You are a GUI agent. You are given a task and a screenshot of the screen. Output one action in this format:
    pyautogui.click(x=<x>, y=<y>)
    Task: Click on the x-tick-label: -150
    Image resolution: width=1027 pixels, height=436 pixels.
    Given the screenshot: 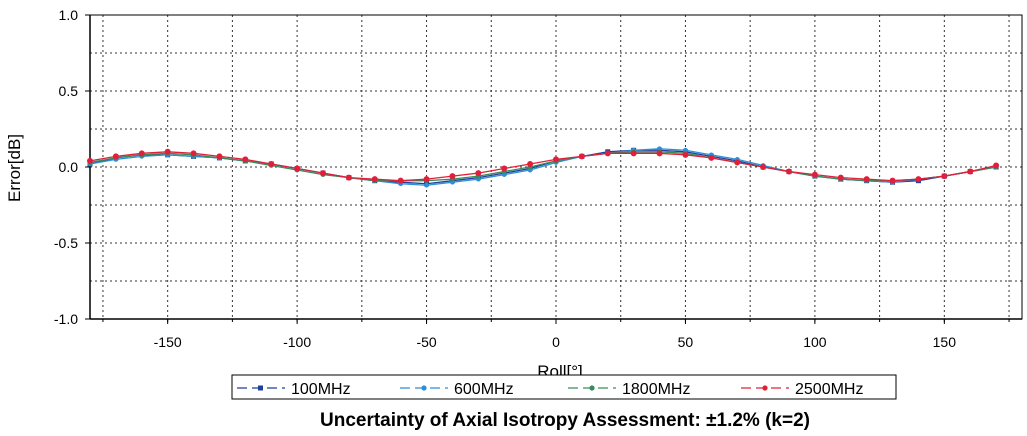 What is the action you would take?
    pyautogui.click(x=168, y=342)
    